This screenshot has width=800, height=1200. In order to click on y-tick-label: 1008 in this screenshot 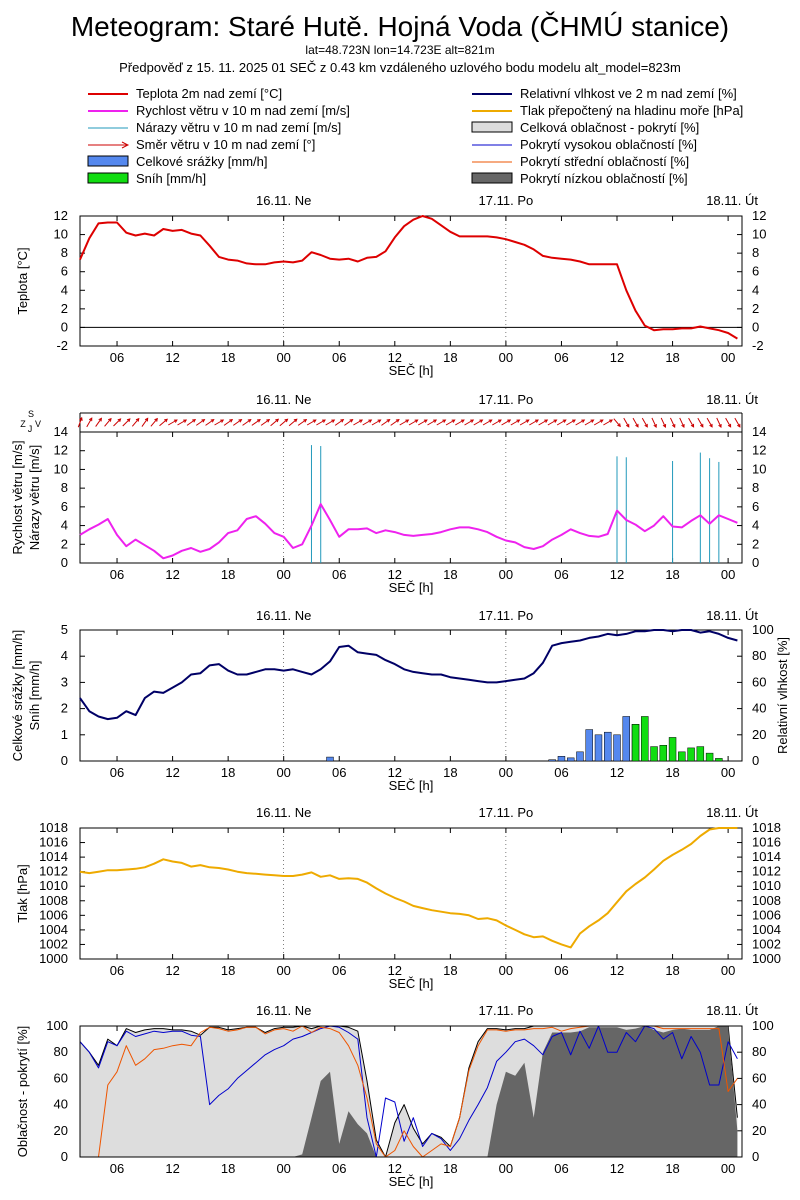, I will do `click(53, 900)`.